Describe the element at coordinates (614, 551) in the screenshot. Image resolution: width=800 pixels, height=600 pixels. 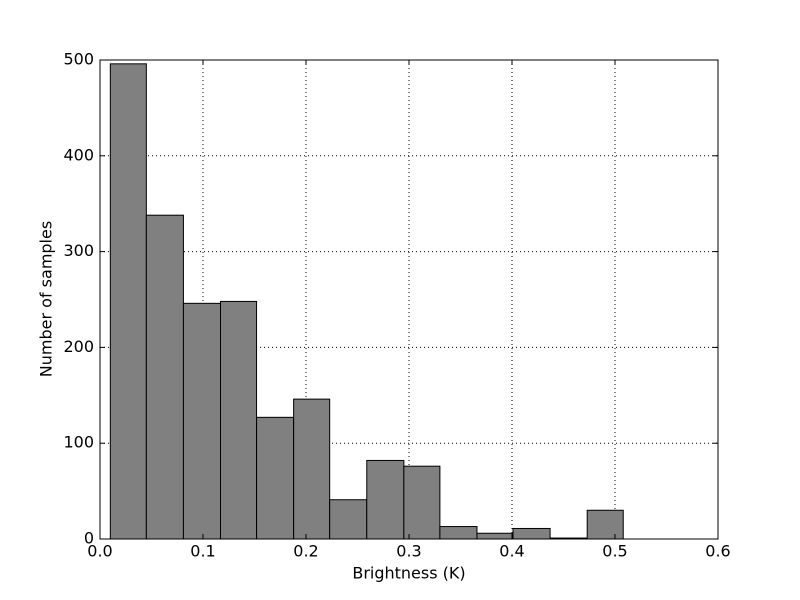
I see `x-tick-label: 0.5` at that location.